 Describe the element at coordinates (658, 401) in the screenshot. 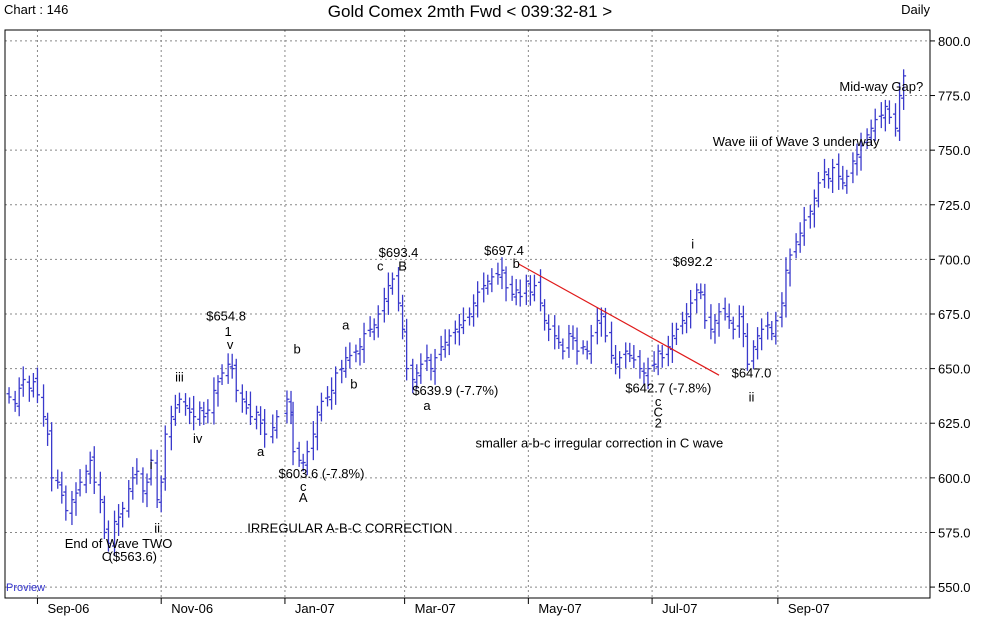

I see `wave-annotation: c` at that location.